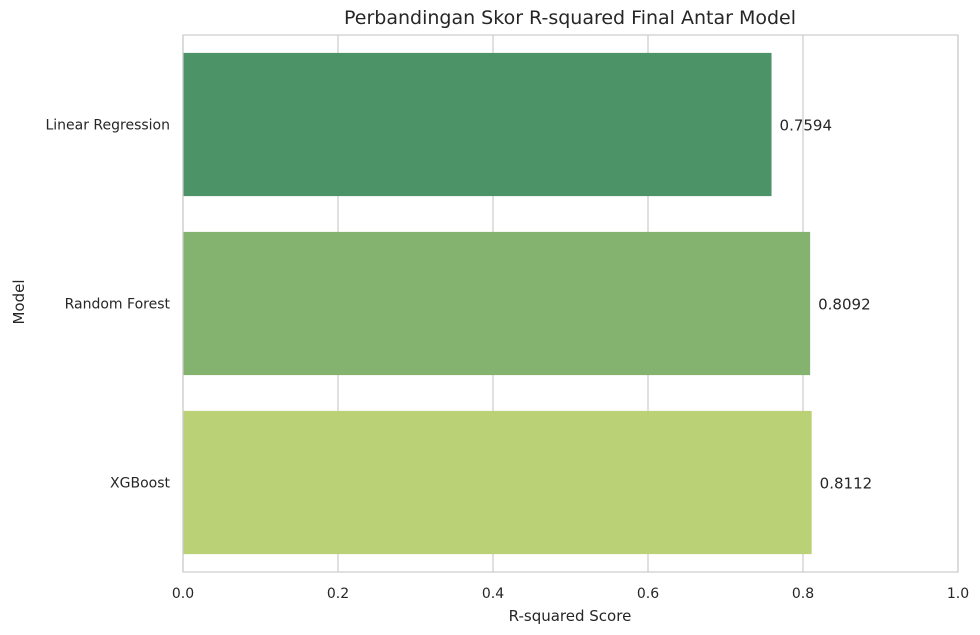  Describe the element at coordinates (338, 594) in the screenshot. I see `x-tick-label: 0.2` at that location.